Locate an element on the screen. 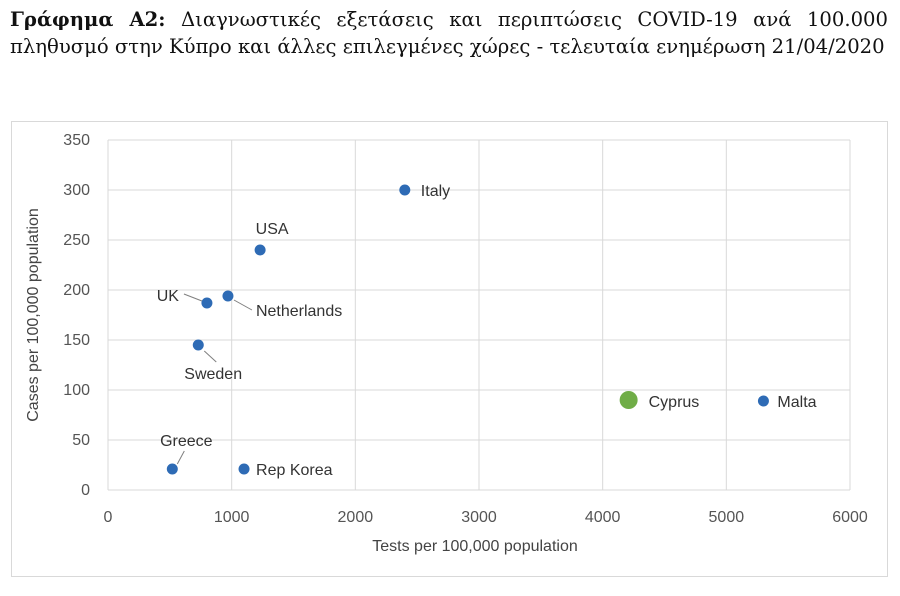 The image size is (900, 596). point-label-greece: Greece is located at coordinates (186, 441).